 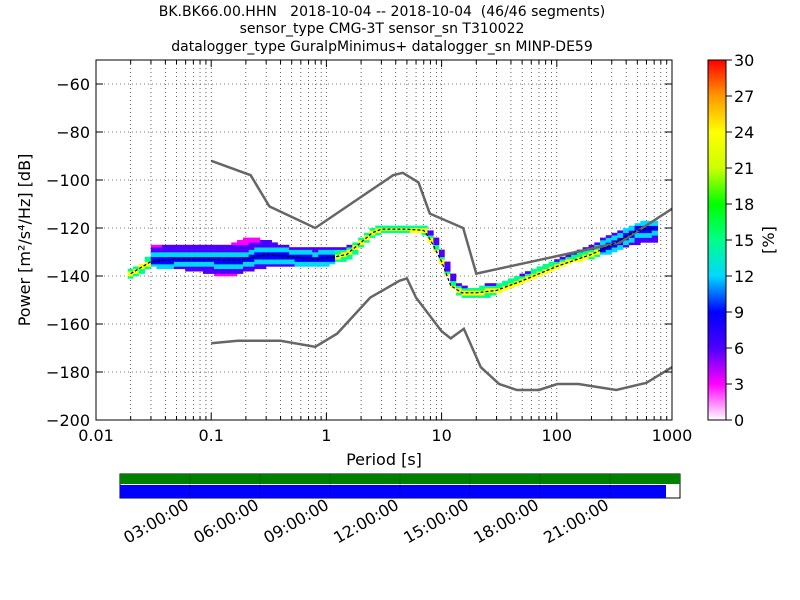 What do you see at coordinates (739, 384) in the screenshot?
I see `colorbar-tick-label: 3` at bounding box center [739, 384].